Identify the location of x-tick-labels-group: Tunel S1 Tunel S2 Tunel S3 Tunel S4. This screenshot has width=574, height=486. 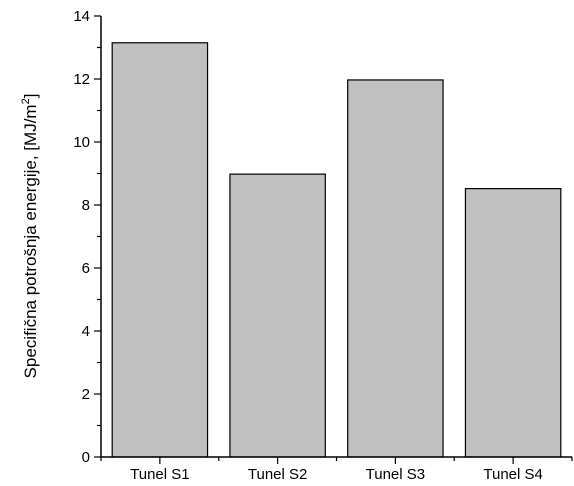
(336, 474).